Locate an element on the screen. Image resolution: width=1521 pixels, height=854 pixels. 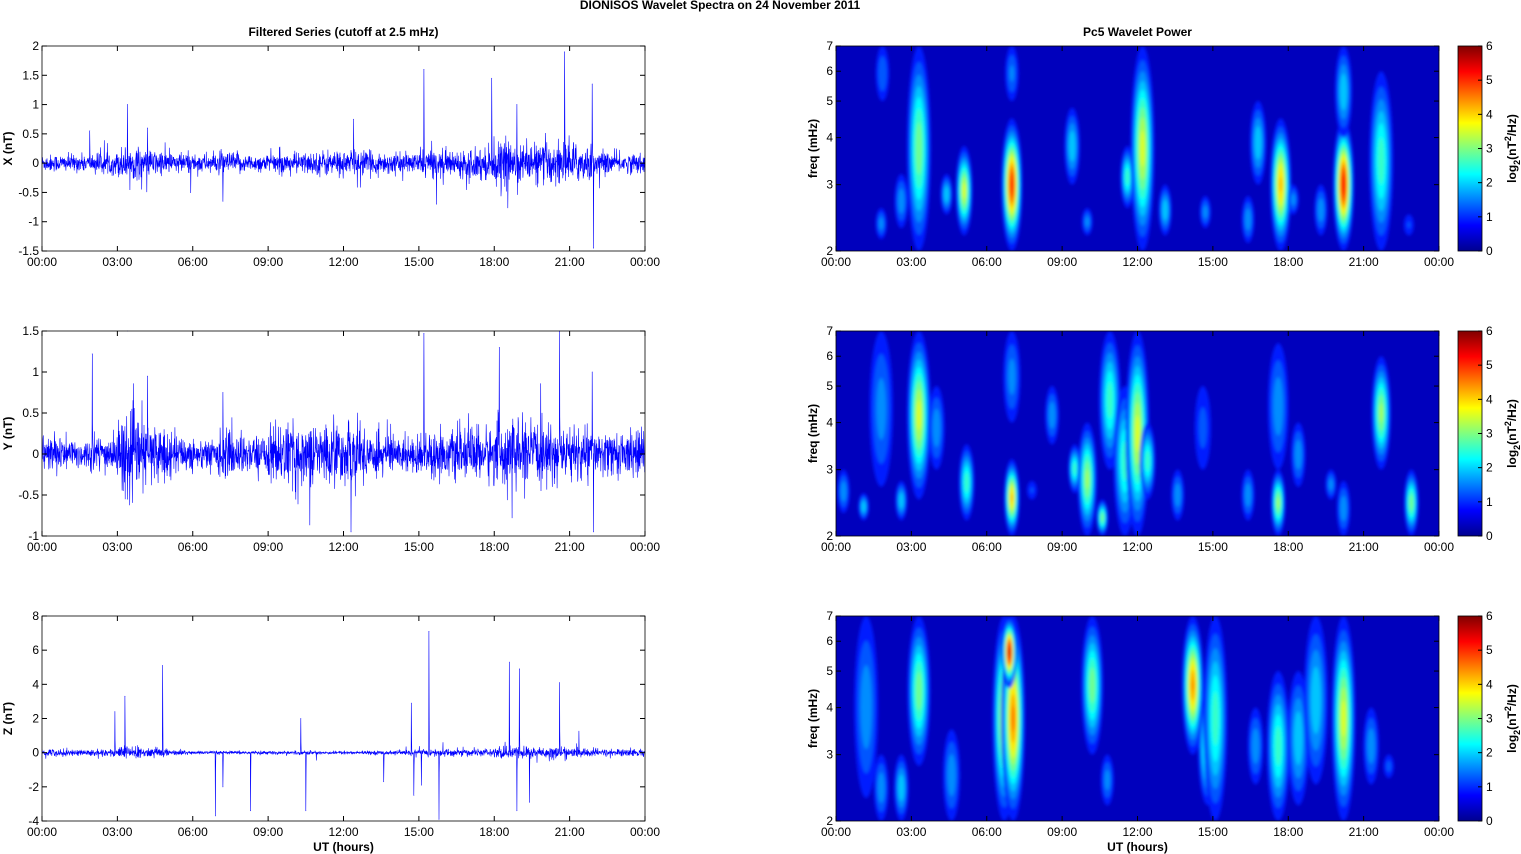
y-tick-label: 1.5 is located at coordinates (30, 75).